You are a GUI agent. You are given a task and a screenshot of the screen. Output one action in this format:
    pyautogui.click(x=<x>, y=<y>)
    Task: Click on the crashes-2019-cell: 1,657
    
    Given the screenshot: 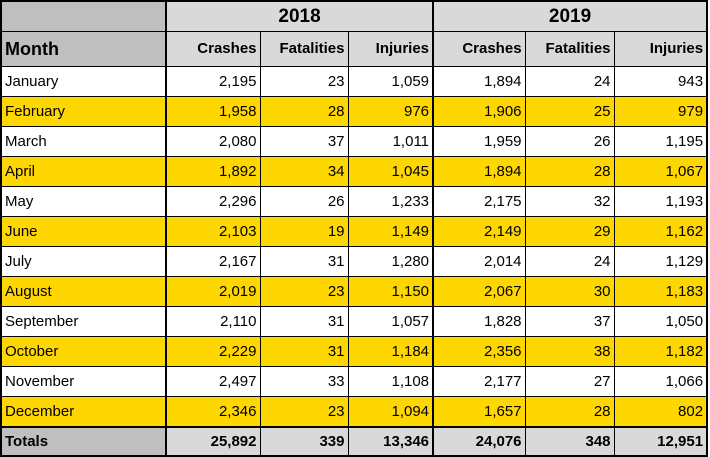 What is the action you would take?
    pyautogui.click(x=479, y=412)
    